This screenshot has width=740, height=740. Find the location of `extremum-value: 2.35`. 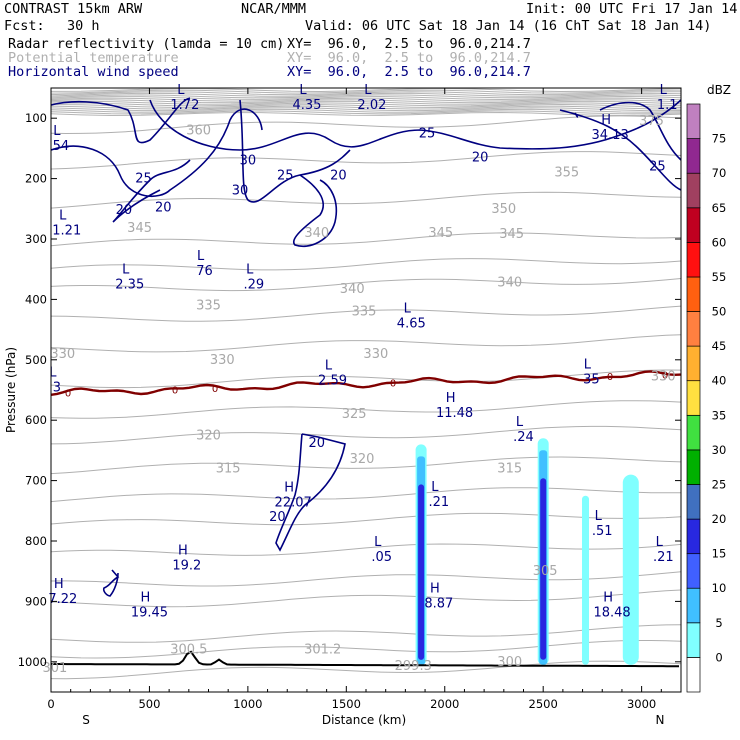

extremum-value: 2.35 is located at coordinates (129, 284).